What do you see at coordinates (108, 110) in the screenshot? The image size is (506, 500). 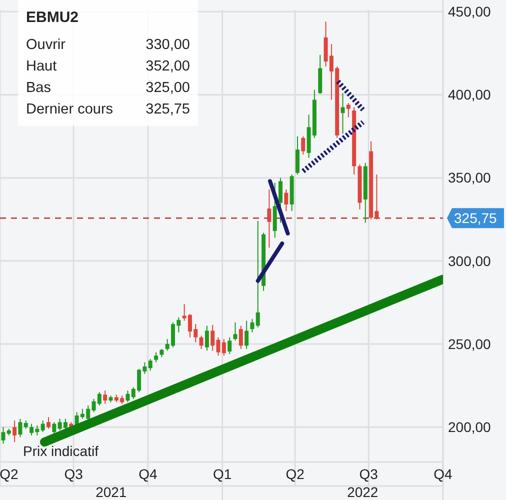 I see `text: Dernier cours 325,75` at bounding box center [108, 110].